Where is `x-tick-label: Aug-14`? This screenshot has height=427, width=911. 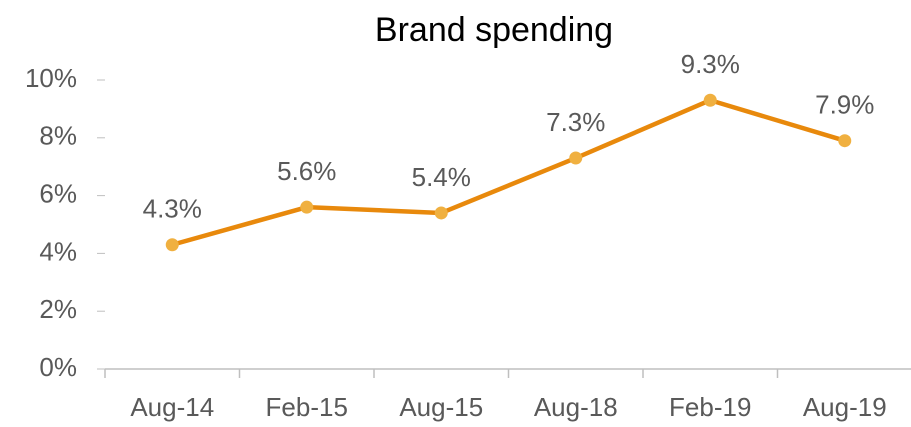 x-tick-label: Aug-14 is located at coordinates (172, 407).